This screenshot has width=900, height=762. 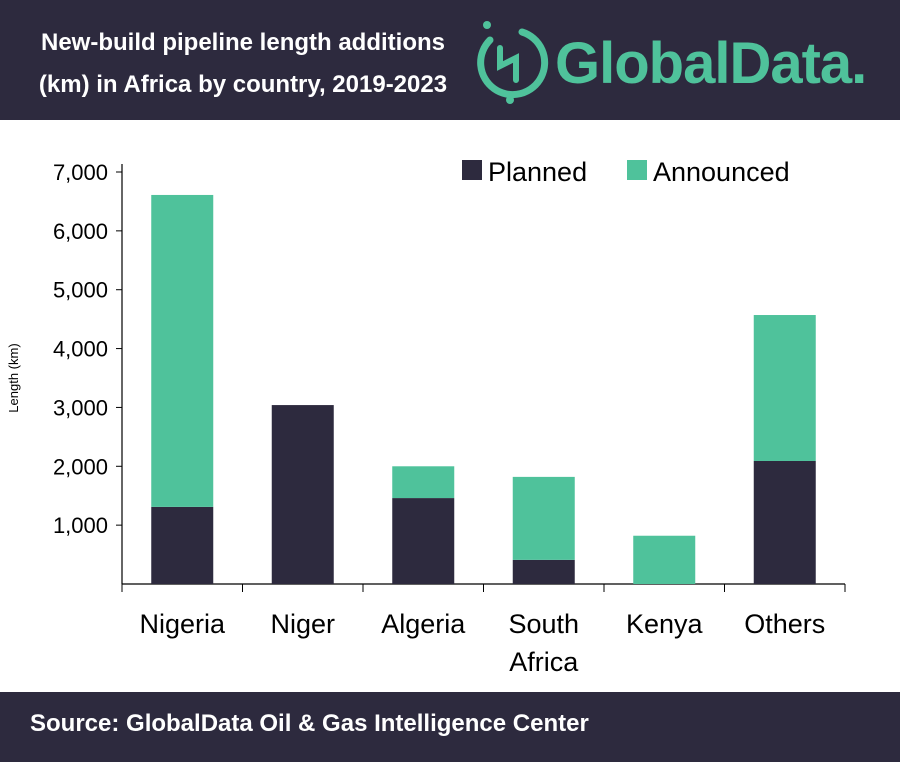 What do you see at coordinates (784, 624) in the screenshot?
I see `x-tick-label: Others` at bounding box center [784, 624].